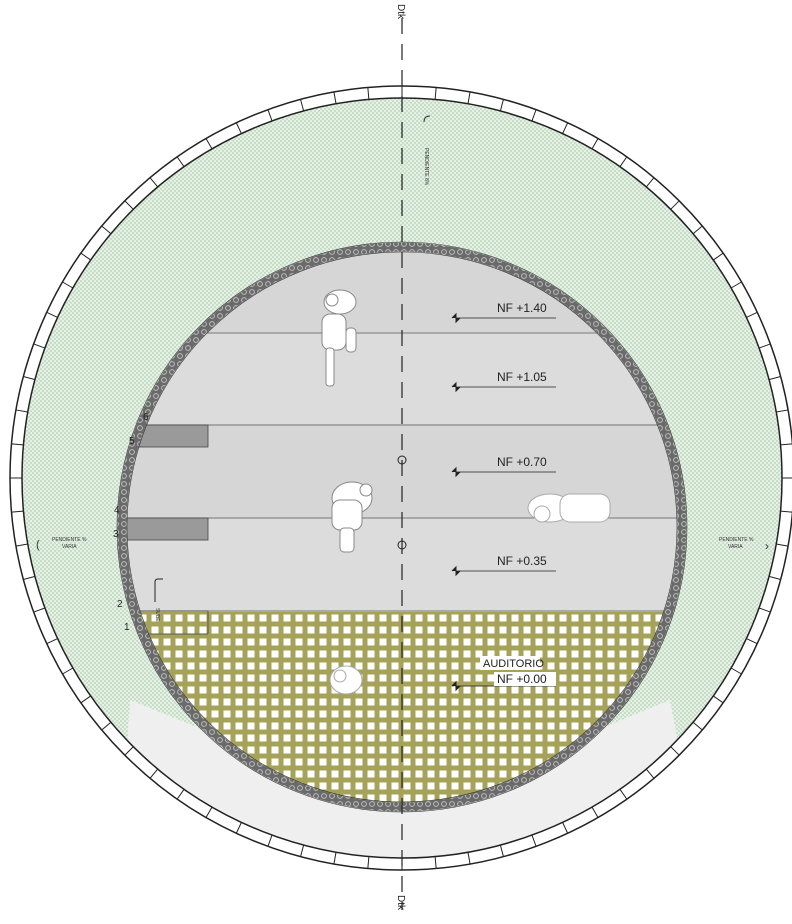 The image size is (792, 924). I want to click on step-number: 2, so click(120, 604).